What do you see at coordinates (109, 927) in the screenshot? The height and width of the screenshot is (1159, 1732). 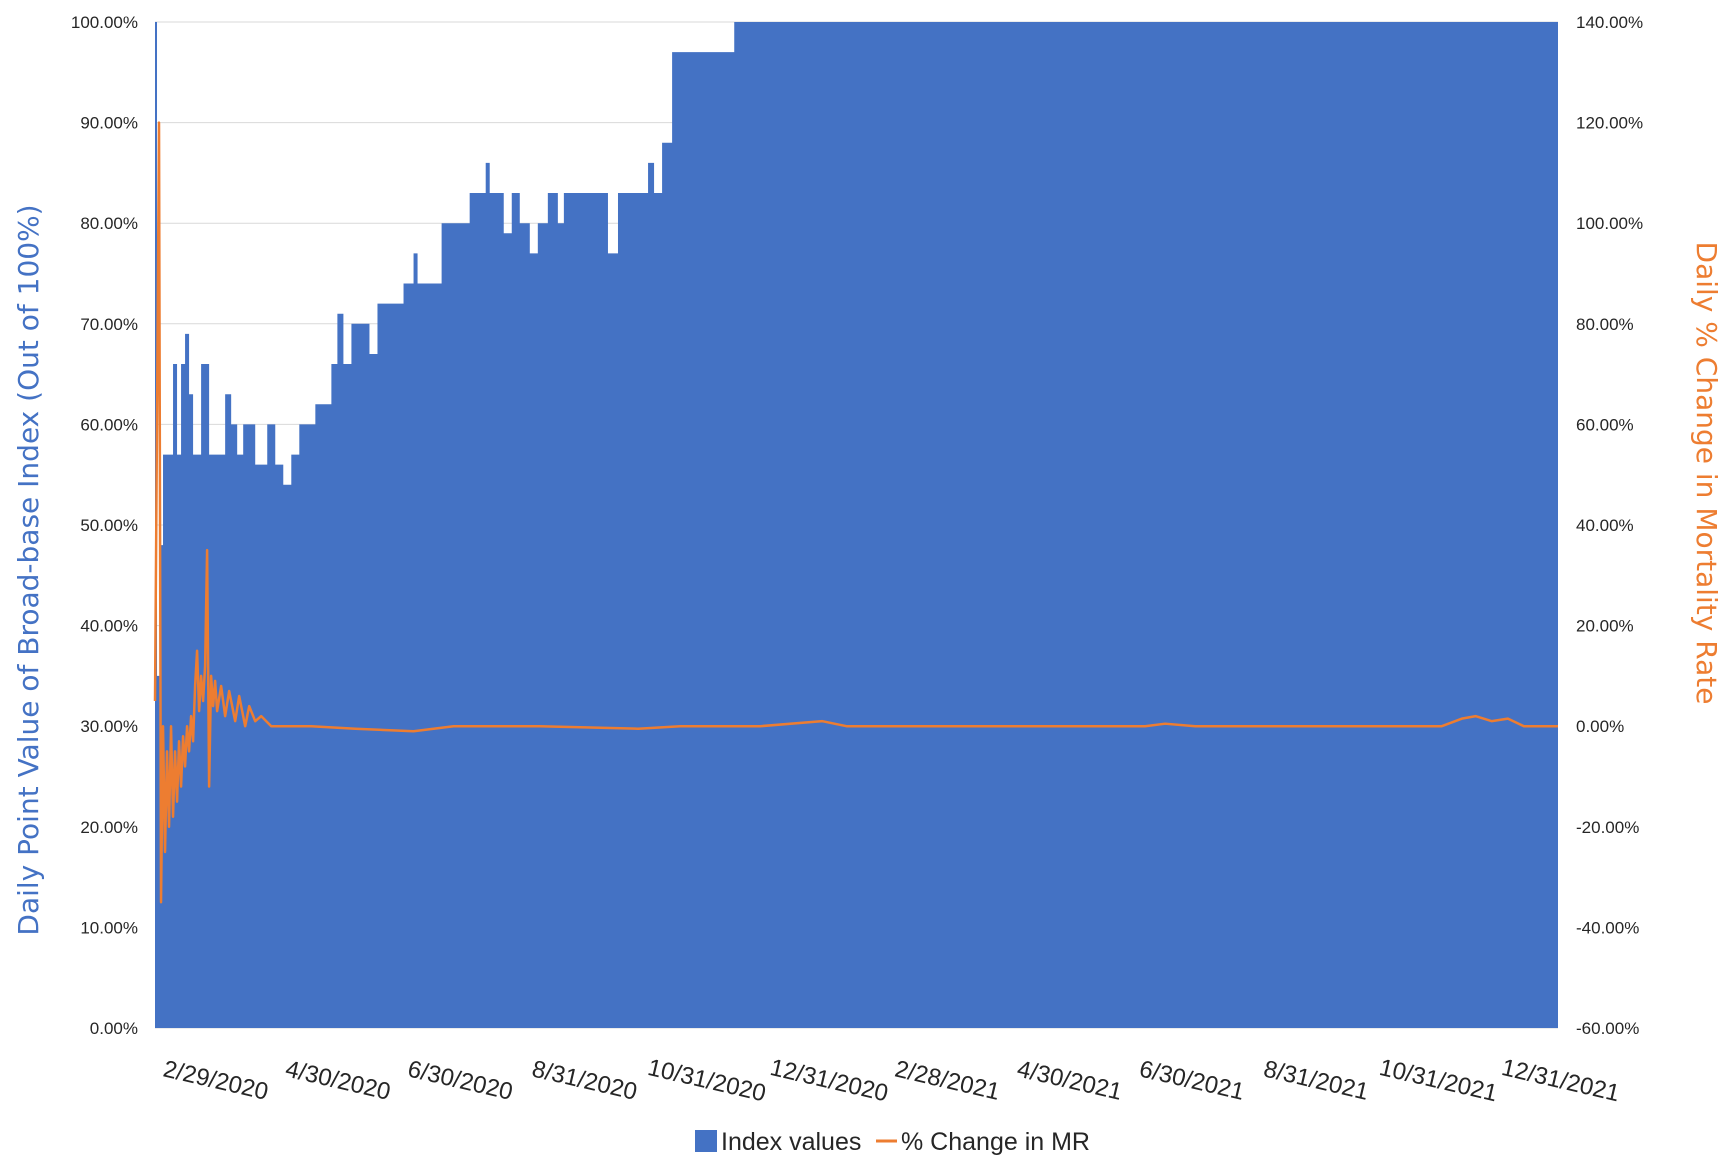 I see `y-tick-label: 10.00%` at bounding box center [109, 927].